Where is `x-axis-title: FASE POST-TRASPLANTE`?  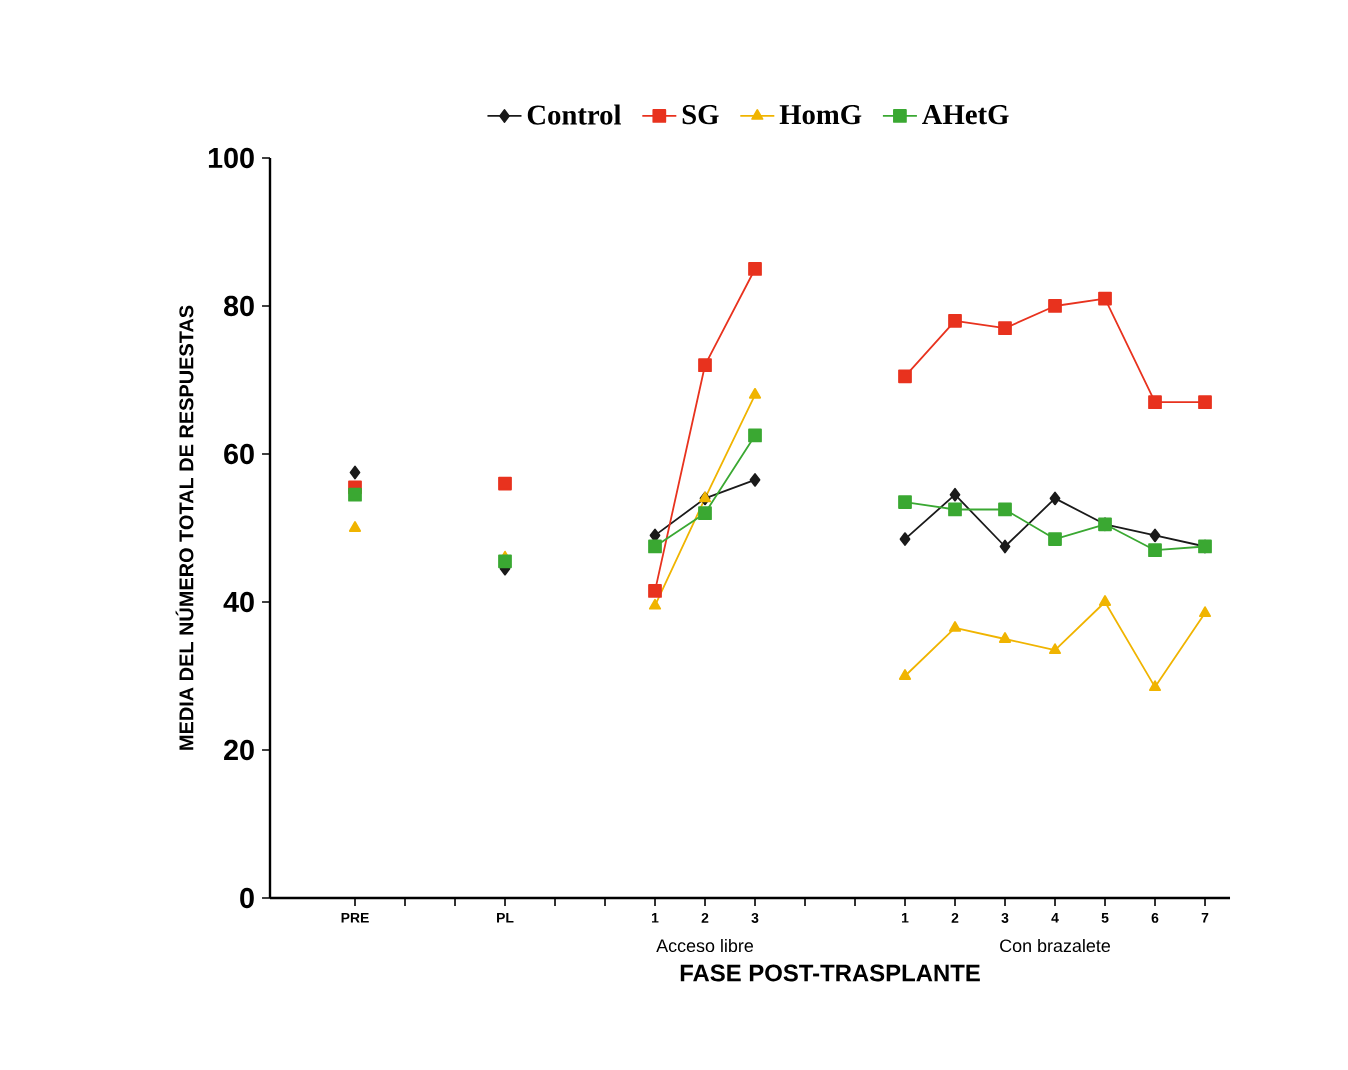 x-axis-title: FASE POST-TRASPLANTE is located at coordinates (830, 973).